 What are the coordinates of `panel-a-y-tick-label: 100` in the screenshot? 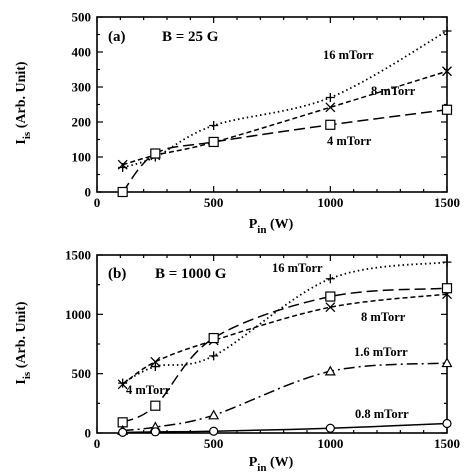 It's located at (82, 157).